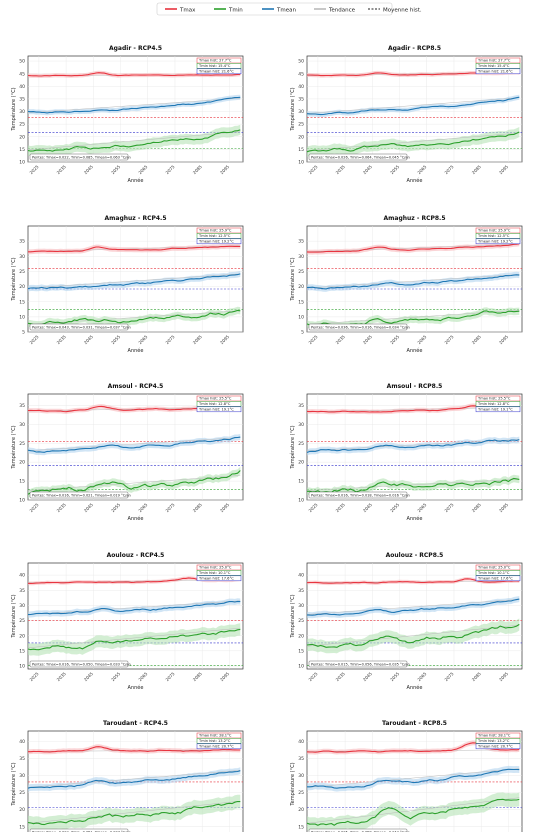  I want to click on y-tick-label: 15, so click(22, 651).